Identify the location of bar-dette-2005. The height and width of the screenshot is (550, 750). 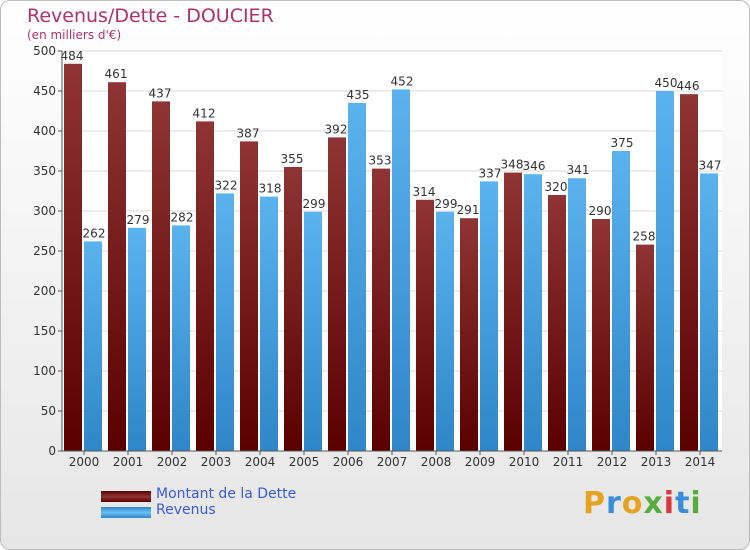
(293, 309).